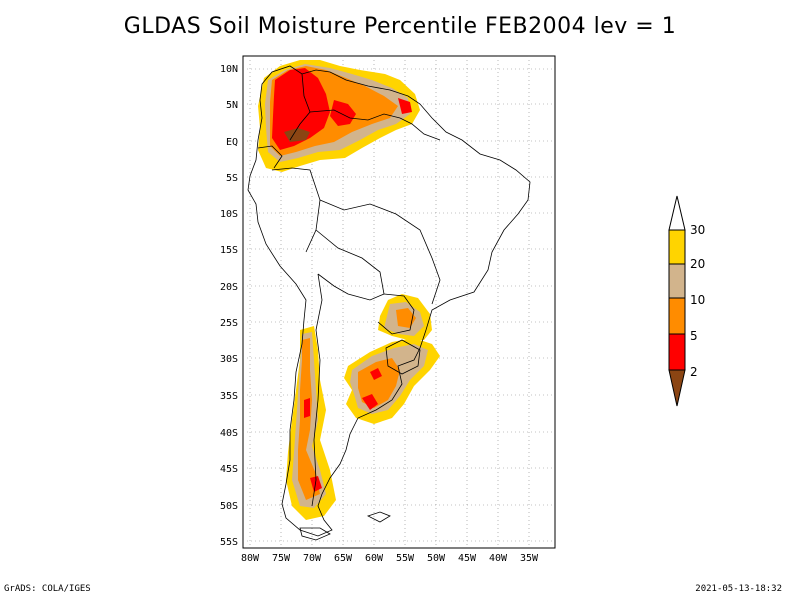  What do you see at coordinates (232, 178) in the screenshot?
I see `lat-tick-label: 5S` at bounding box center [232, 178].